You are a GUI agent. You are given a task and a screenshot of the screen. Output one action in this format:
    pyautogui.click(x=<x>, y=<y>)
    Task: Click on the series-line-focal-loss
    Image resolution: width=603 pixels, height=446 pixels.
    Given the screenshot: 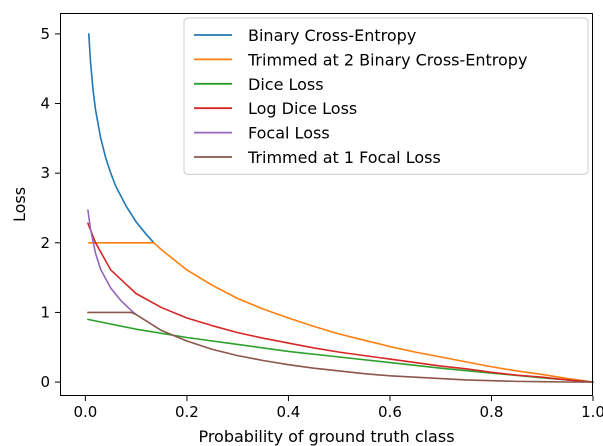 What is the action you would take?
    pyautogui.click(x=112, y=262)
    